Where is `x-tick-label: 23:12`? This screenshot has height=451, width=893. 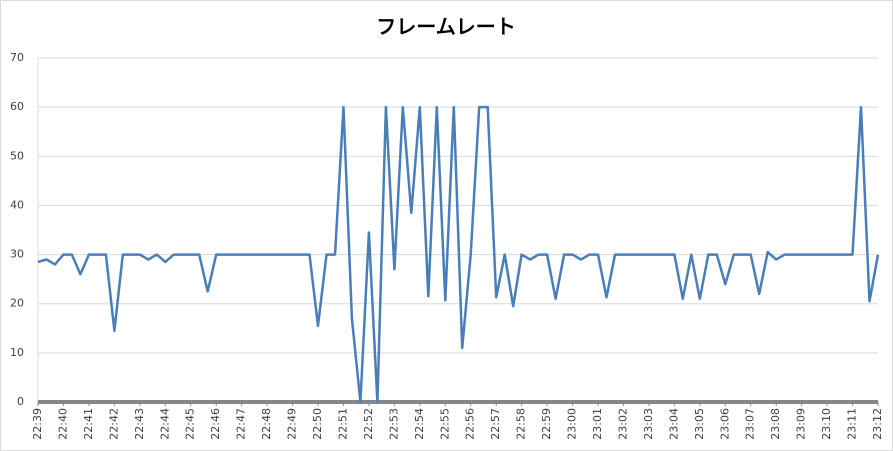
x-tick-label: 23:12 is located at coordinates (877, 424).